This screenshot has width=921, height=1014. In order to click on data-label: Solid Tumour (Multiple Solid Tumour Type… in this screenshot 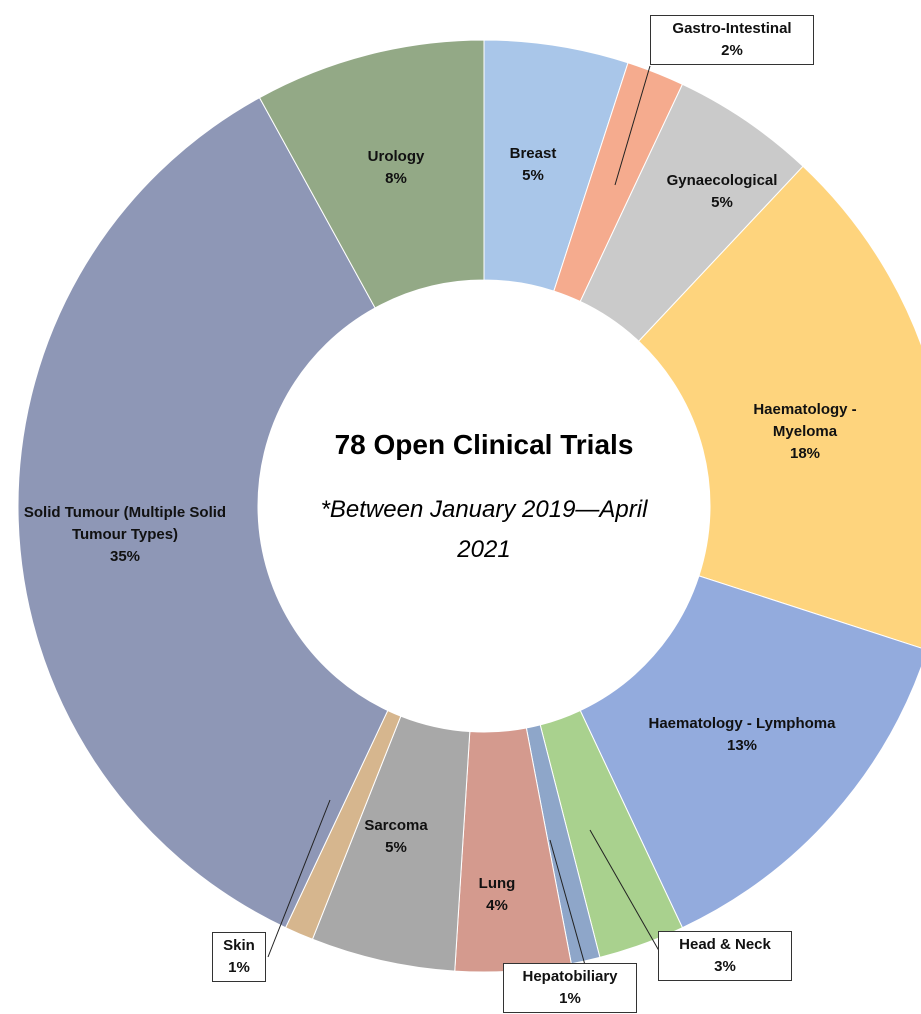, I will do `click(125, 535)`.